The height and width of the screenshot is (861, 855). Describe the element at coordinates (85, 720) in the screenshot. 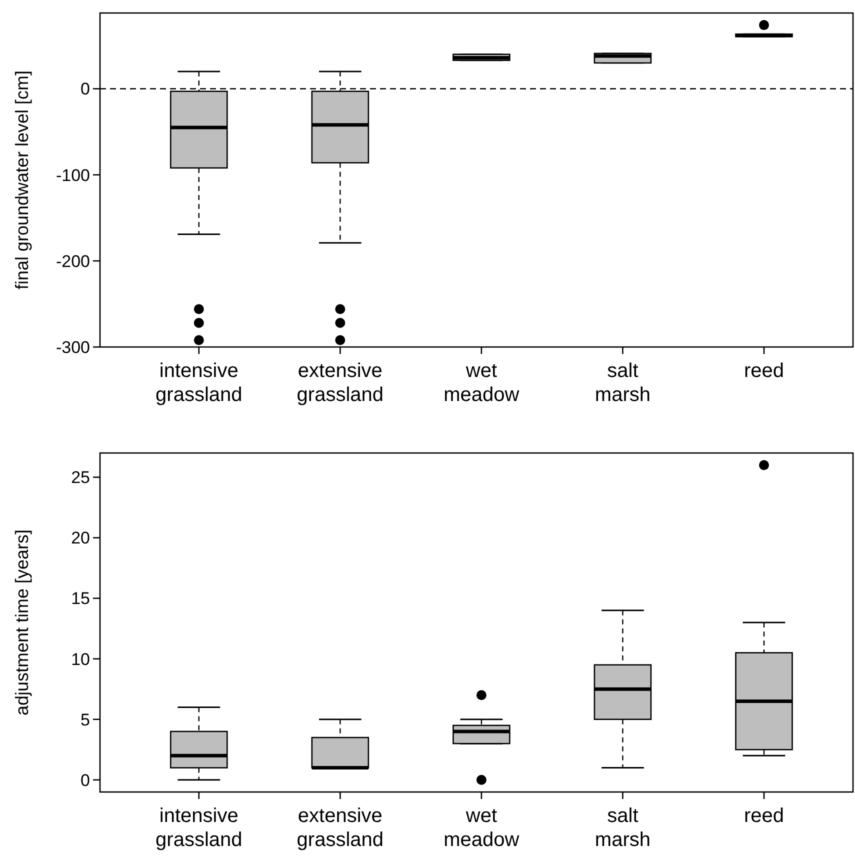

I see `y-tick-label: 5` at that location.